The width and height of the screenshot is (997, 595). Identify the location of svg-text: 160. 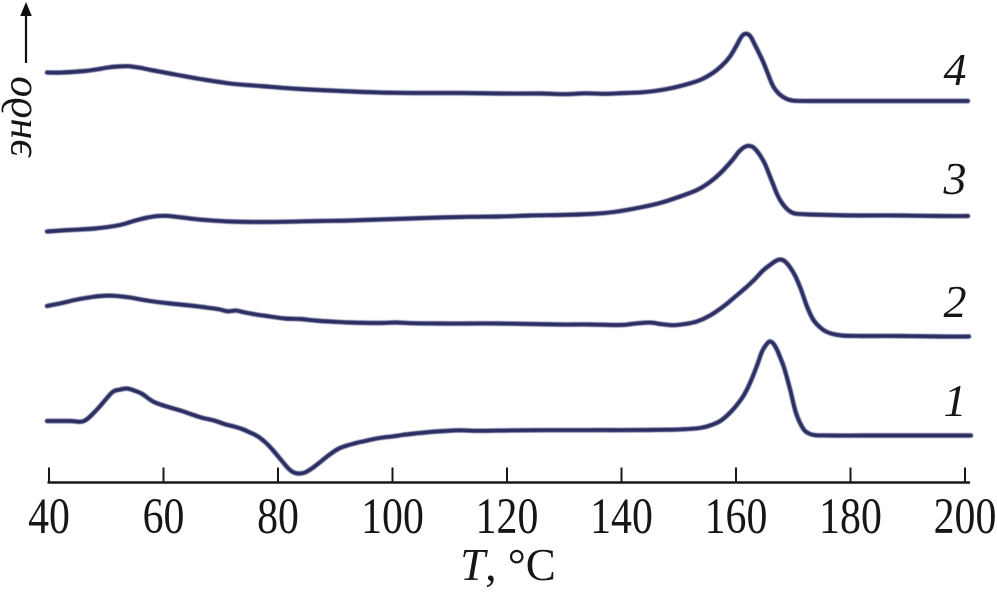
(736, 517).